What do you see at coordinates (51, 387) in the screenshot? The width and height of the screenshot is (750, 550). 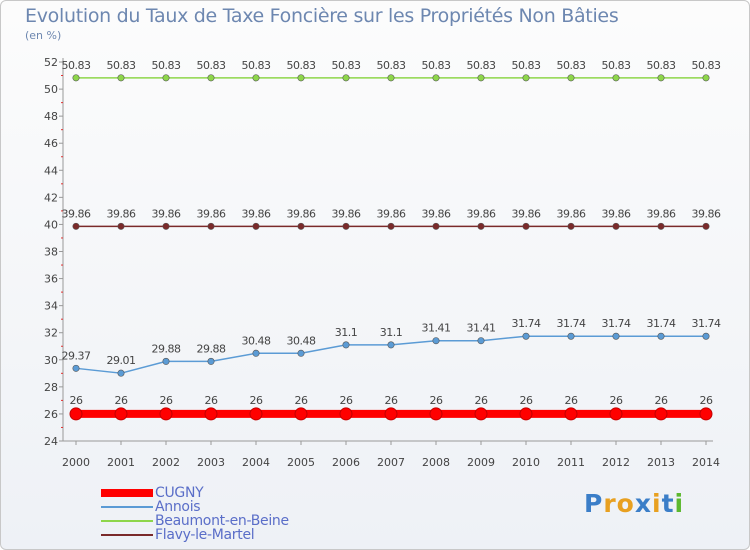 I see `y-tick-label: 28` at bounding box center [51, 387].